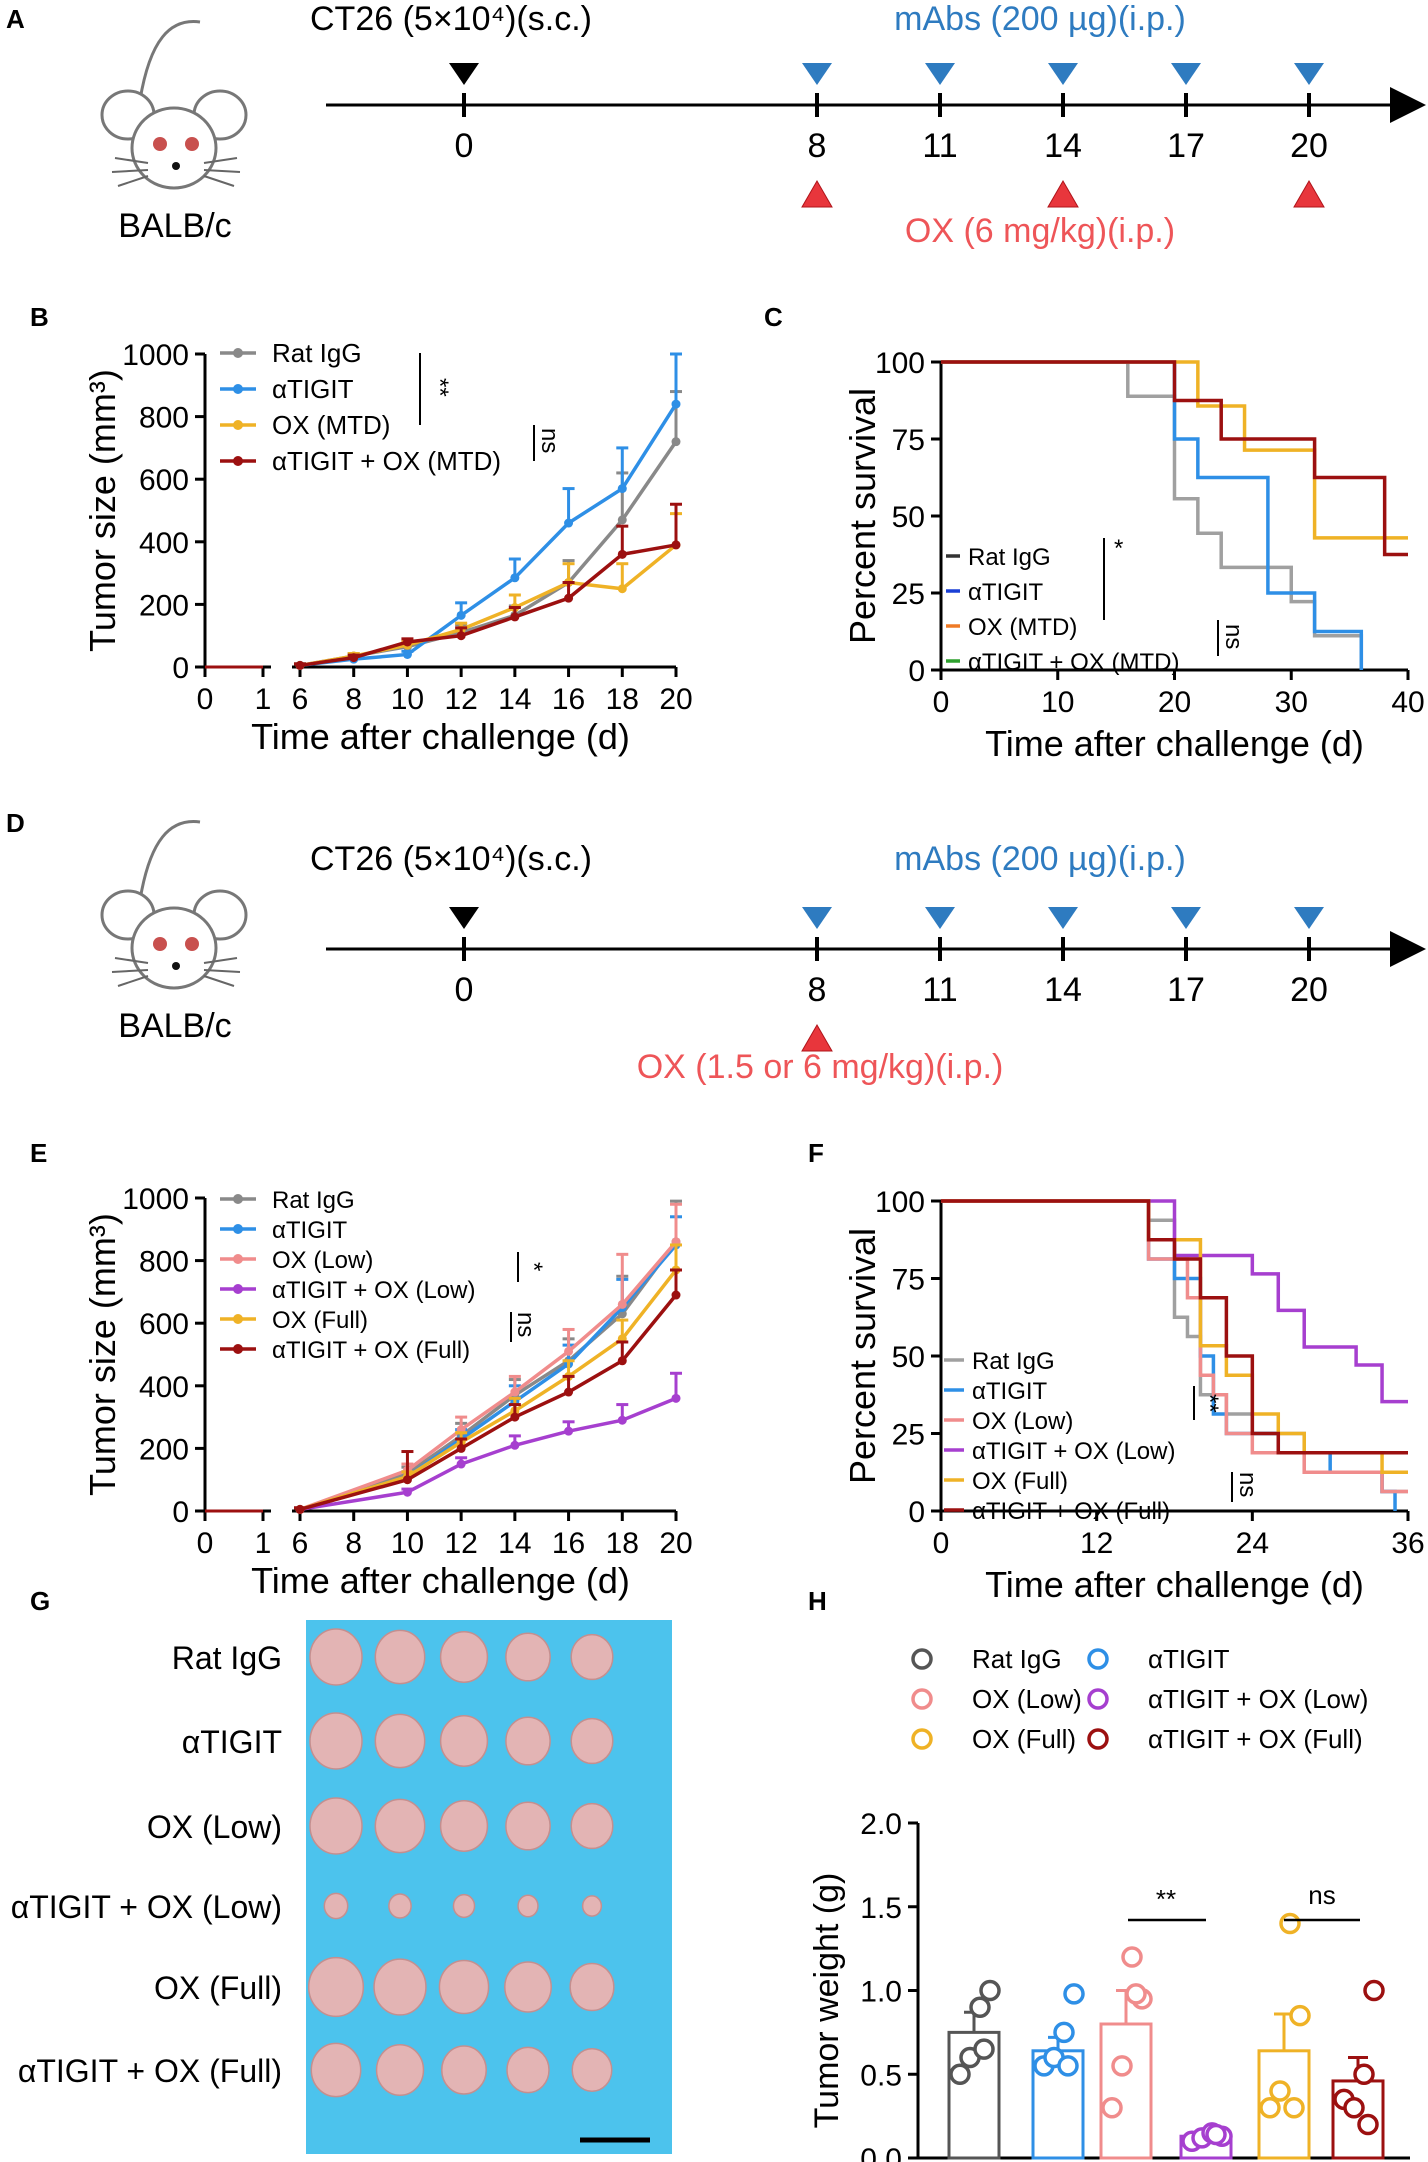 Image resolution: width=1428 pixels, height=2162 pixels. Describe the element at coordinates (1063, 146) in the screenshot. I see `timeline-day-label: 14` at that location.